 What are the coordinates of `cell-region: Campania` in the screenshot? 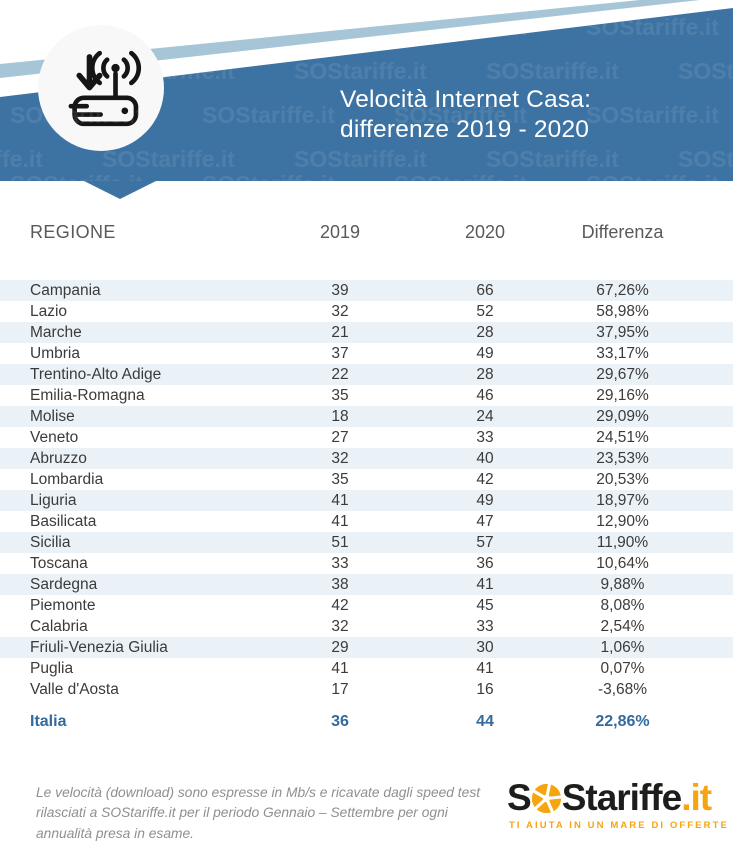 It's located at (65, 290).